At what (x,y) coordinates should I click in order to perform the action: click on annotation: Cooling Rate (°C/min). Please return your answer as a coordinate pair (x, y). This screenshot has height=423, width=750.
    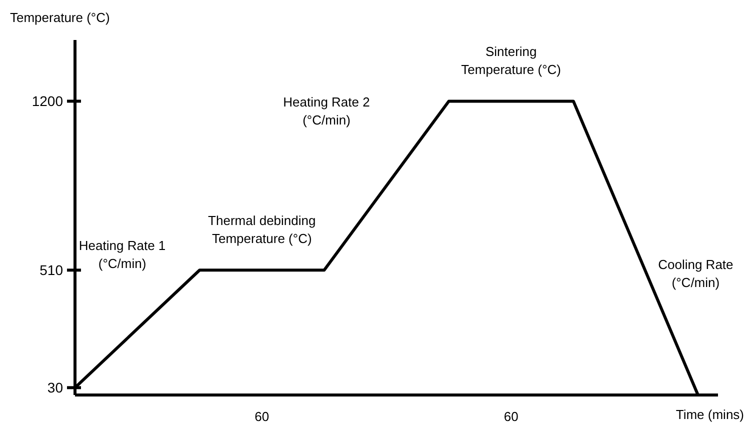
    Looking at the image, I should click on (696, 273).